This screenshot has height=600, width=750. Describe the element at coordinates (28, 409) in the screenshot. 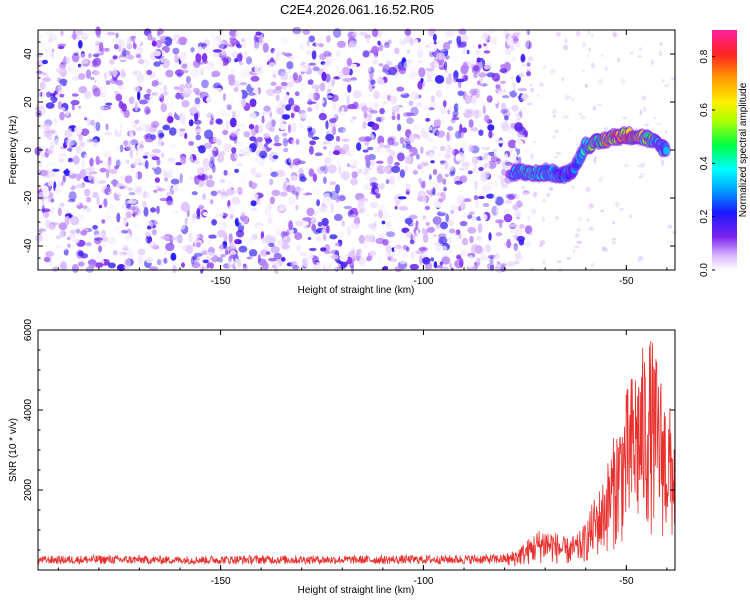

I see `snr-ytick-label: 4000` at that location.